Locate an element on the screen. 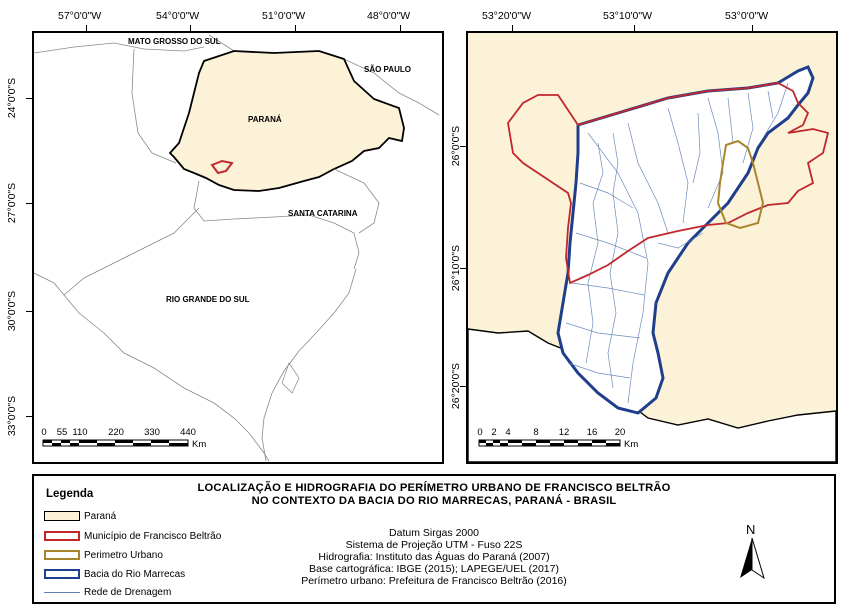 This screenshot has height=606, width=850. scale-tick-label: 16 is located at coordinates (592, 432).